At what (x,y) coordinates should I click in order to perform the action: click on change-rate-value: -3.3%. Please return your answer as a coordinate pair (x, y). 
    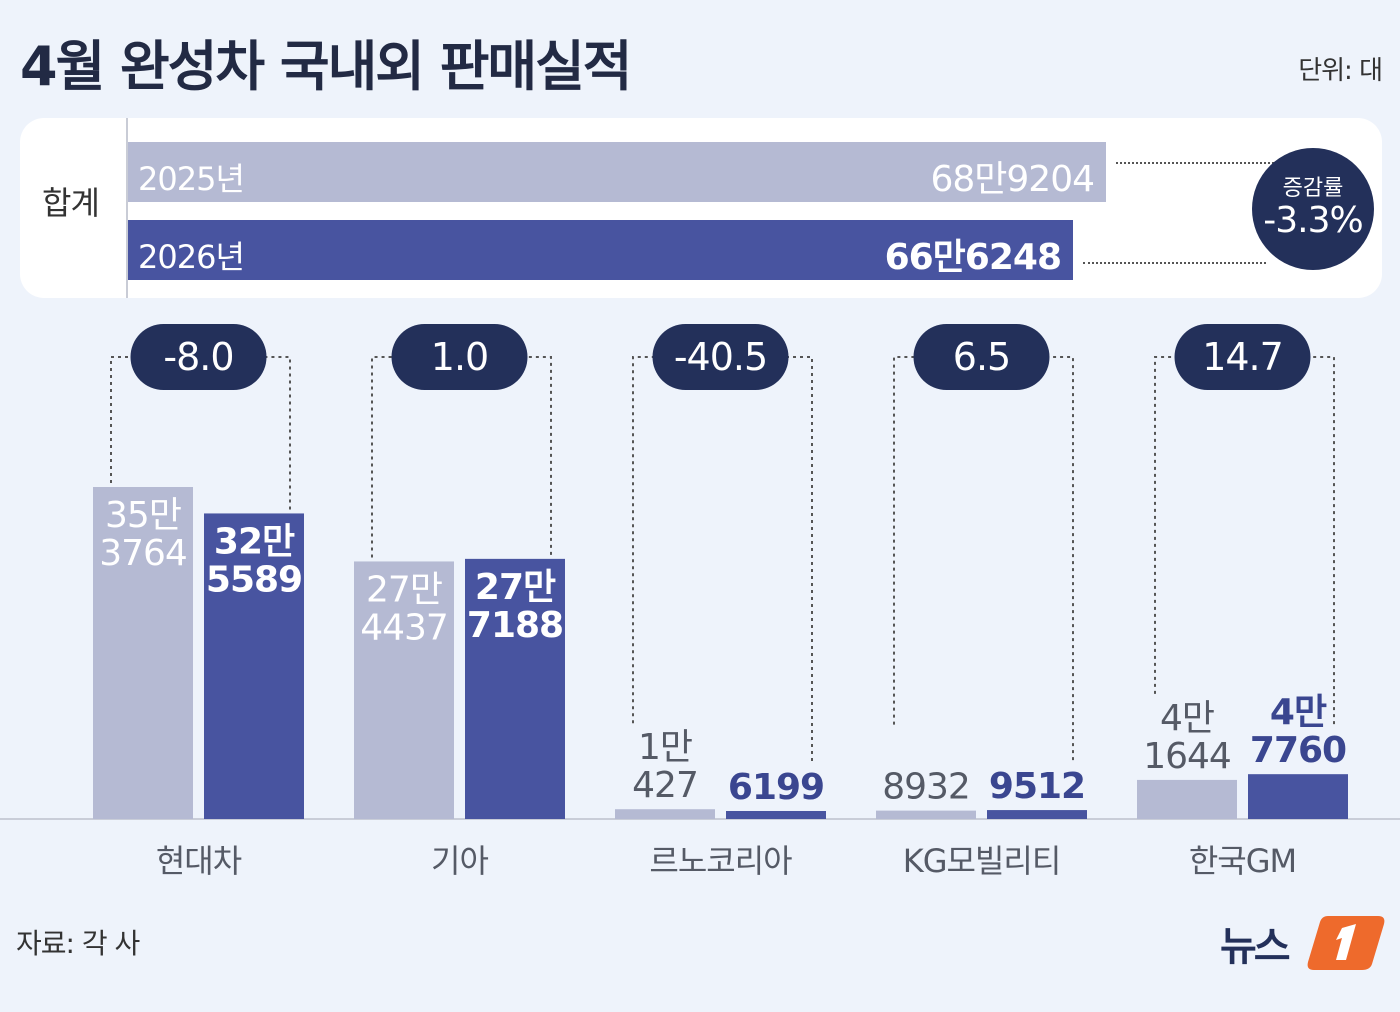
    Looking at the image, I should click on (1313, 220).